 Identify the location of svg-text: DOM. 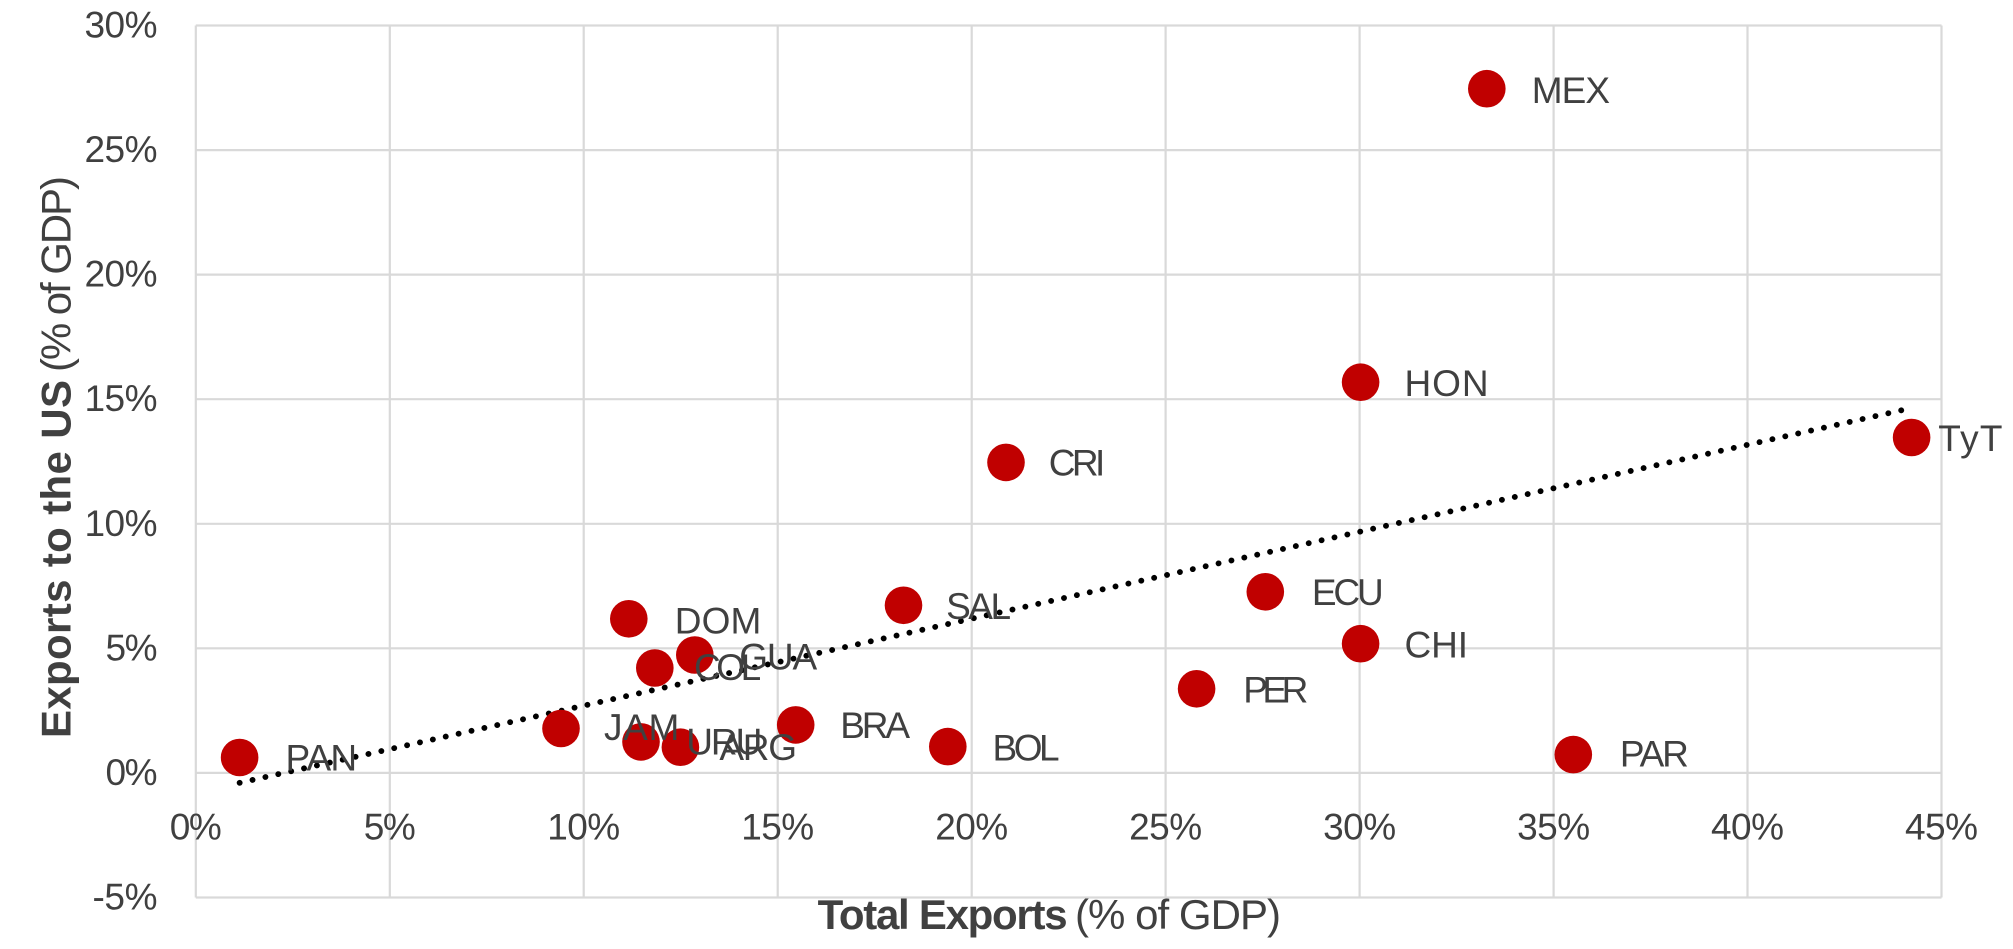
(718, 620).